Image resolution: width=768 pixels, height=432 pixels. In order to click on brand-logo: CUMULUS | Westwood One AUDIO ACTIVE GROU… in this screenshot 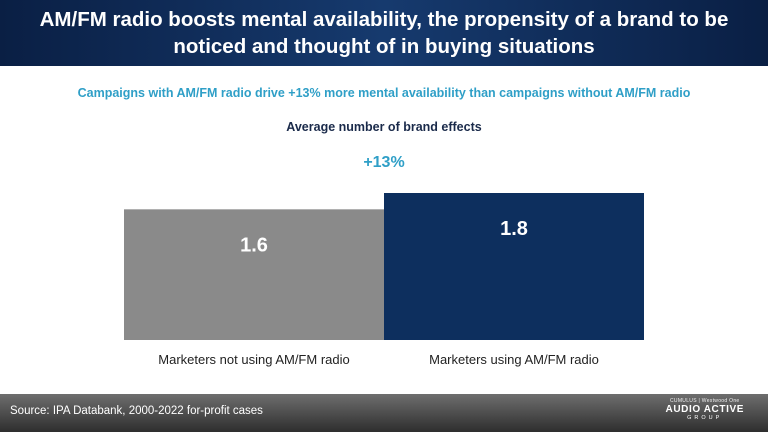, I will do `click(705, 410)`.